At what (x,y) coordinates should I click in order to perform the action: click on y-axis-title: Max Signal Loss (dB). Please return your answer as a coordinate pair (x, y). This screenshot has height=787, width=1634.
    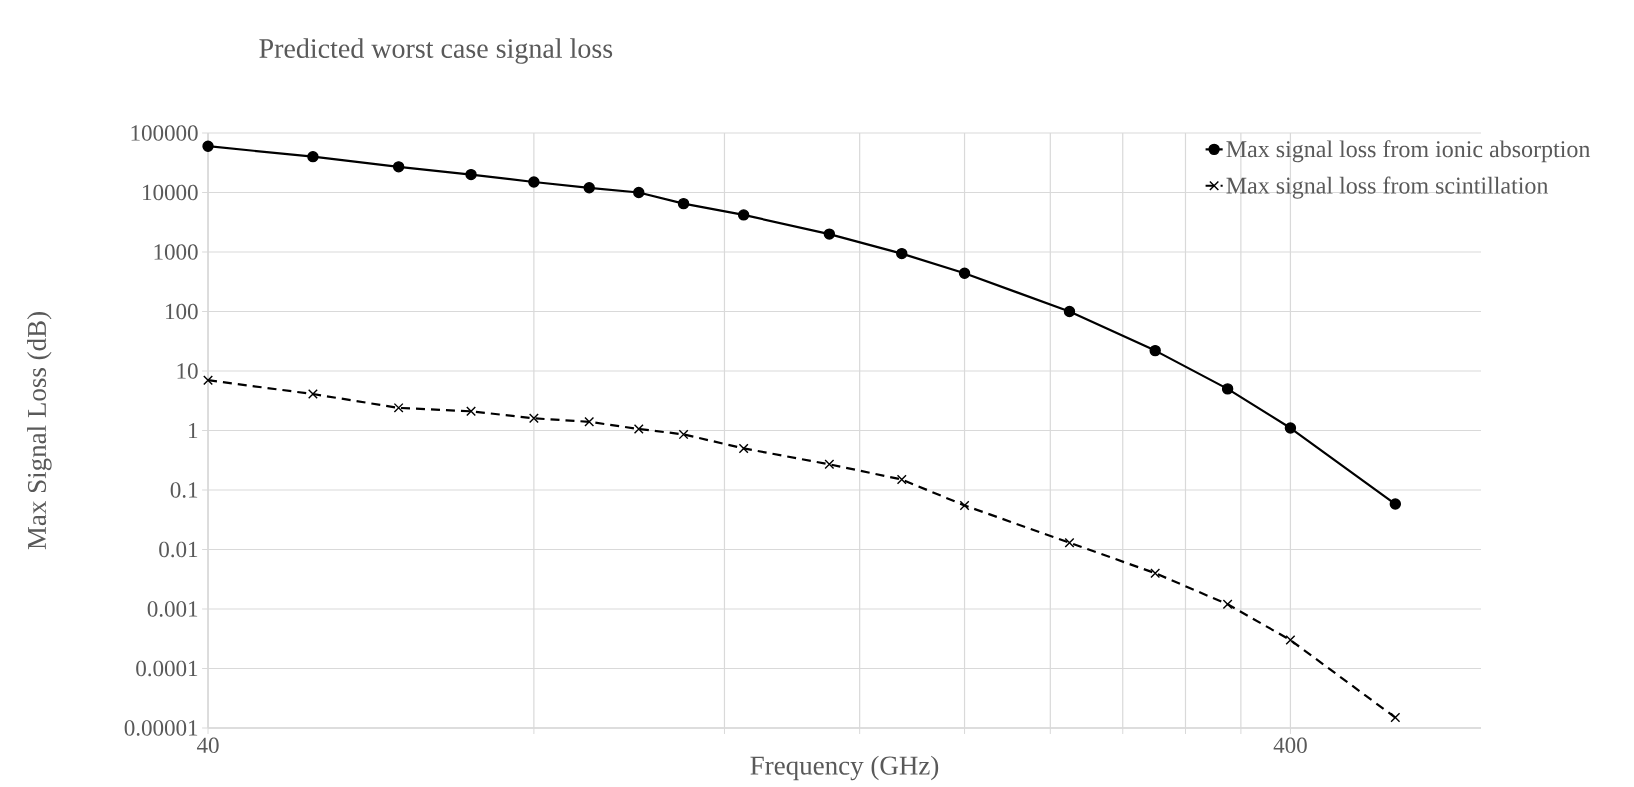
    Looking at the image, I should click on (39, 431).